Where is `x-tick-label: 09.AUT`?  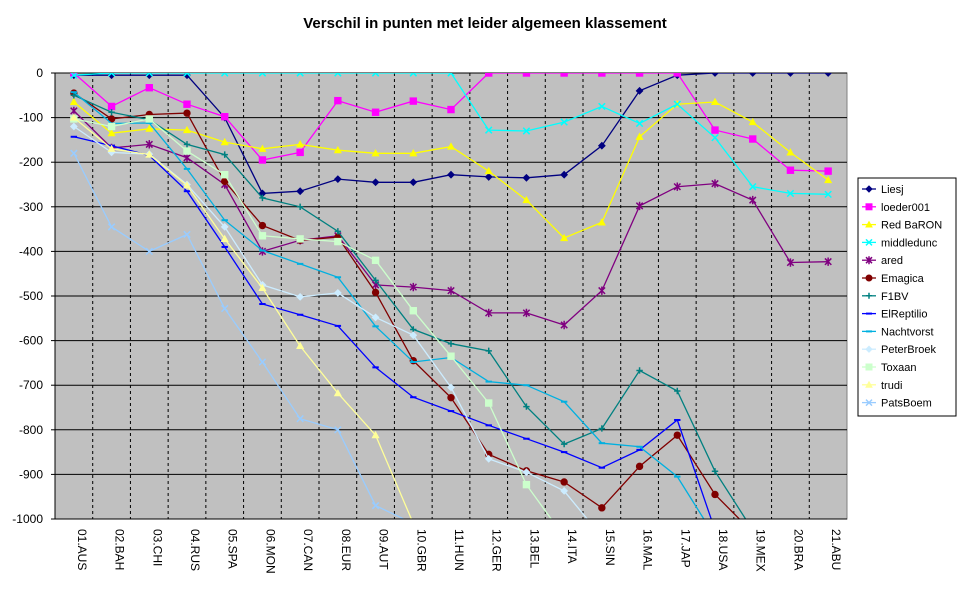
x-tick-label: 09.AUT is located at coordinates (384, 549).